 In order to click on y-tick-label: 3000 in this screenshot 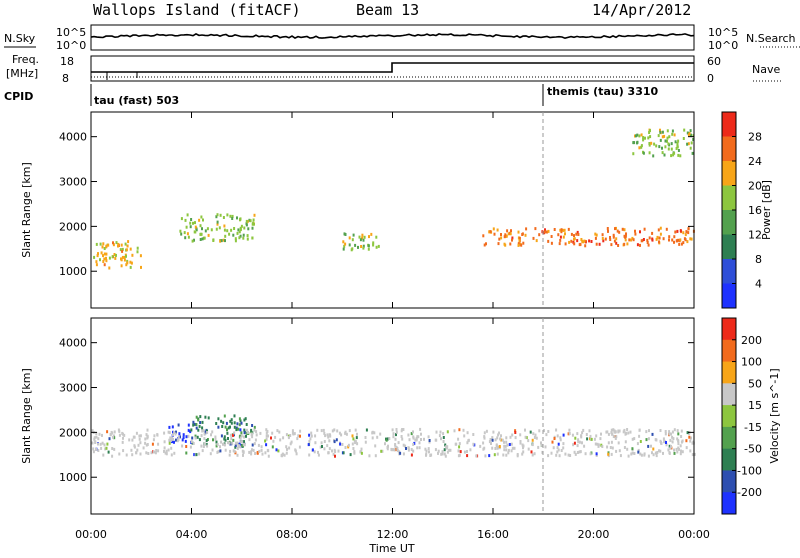, I will do `click(73, 182)`.